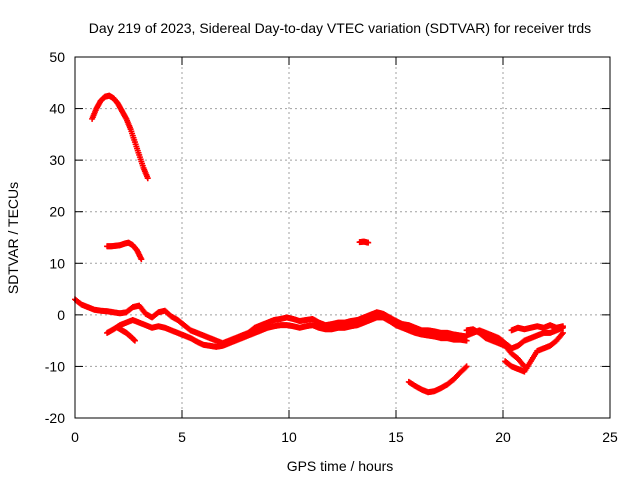 This screenshot has width=640, height=485. I want to click on series-arc-evening-d, so click(534, 352).